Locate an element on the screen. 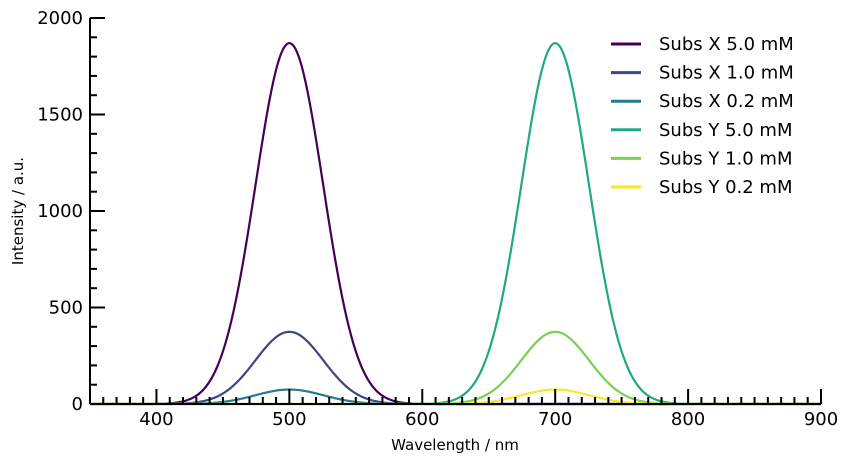 This screenshot has width=848, height=464. legend-label-5: Subs Y 1.0 mM is located at coordinates (726, 158).